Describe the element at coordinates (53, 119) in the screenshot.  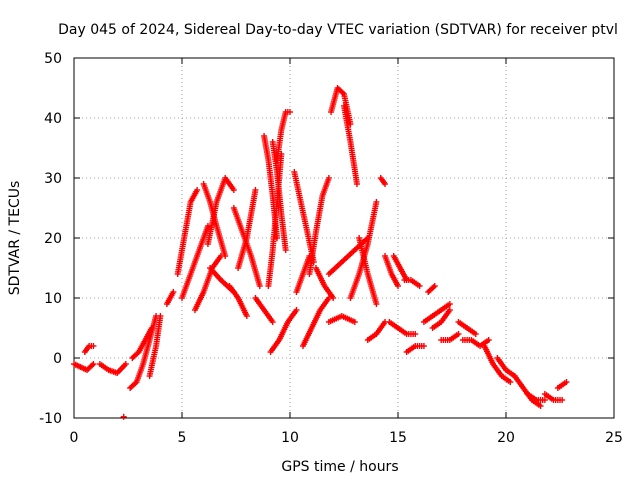
I see `y-tick-label: 40` at that location.